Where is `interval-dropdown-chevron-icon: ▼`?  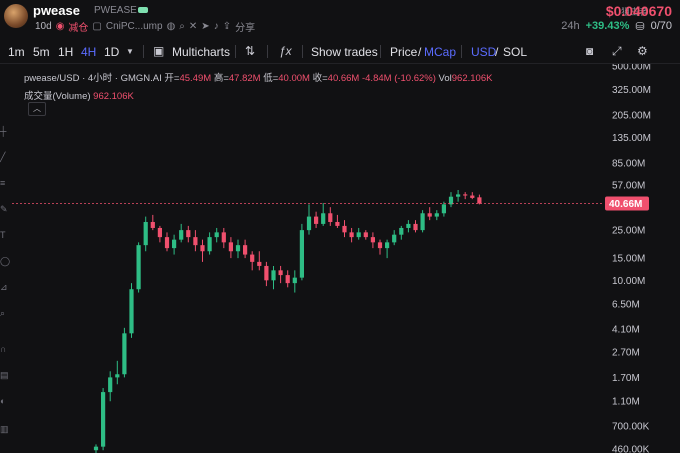
interval-dropdown-chevron-icon: ▼ is located at coordinates (130, 51).